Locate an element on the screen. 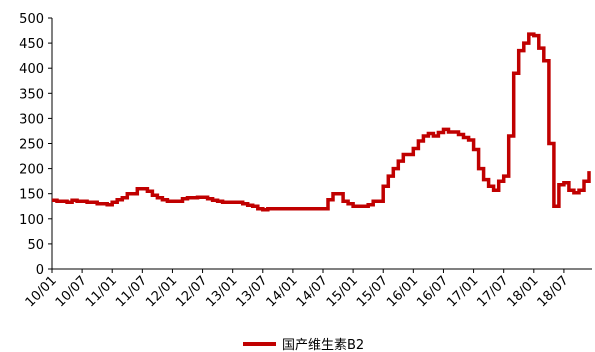 The image size is (595, 352). x-tick-label: 13/07 is located at coordinates (252, 291).